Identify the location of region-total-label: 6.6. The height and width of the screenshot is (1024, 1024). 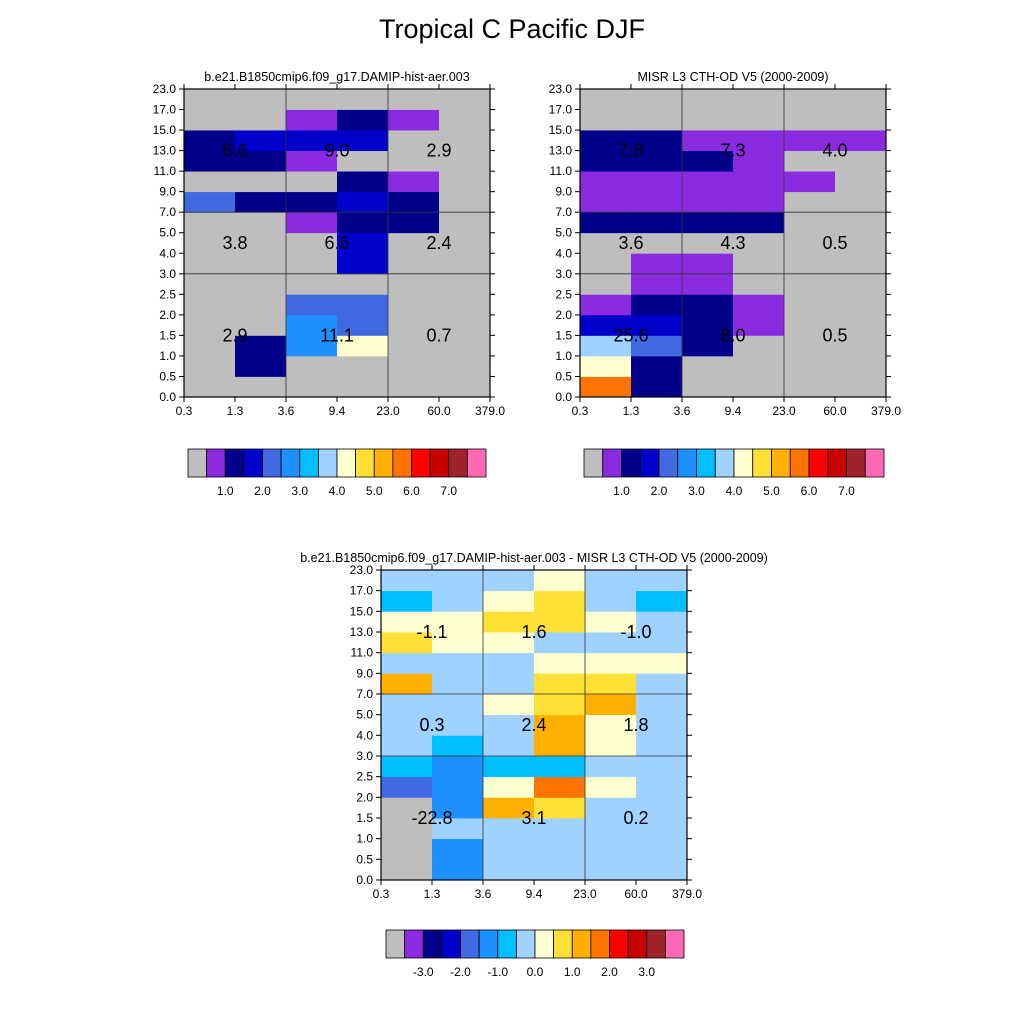
(336, 243).